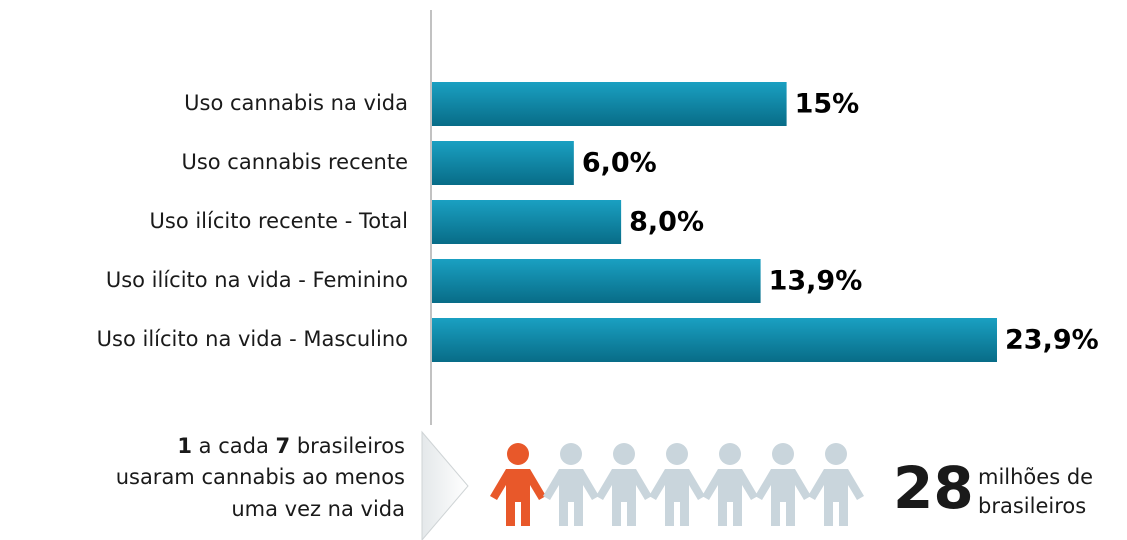 The image size is (1127, 540). What do you see at coordinates (294, 162) in the screenshot?
I see `category-label: Uso cannabis recente` at bounding box center [294, 162].